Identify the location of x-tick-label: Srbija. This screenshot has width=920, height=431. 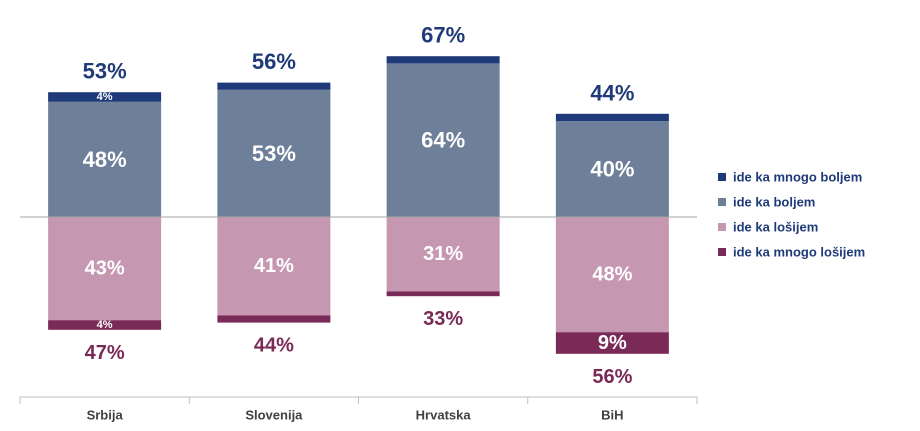
(105, 415).